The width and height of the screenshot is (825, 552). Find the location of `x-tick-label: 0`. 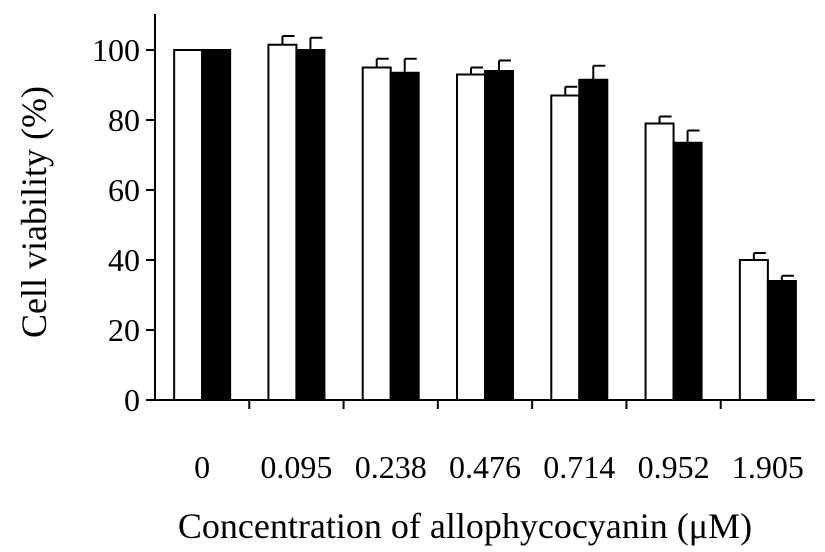

x-tick-label: 0 is located at coordinates (202, 467).